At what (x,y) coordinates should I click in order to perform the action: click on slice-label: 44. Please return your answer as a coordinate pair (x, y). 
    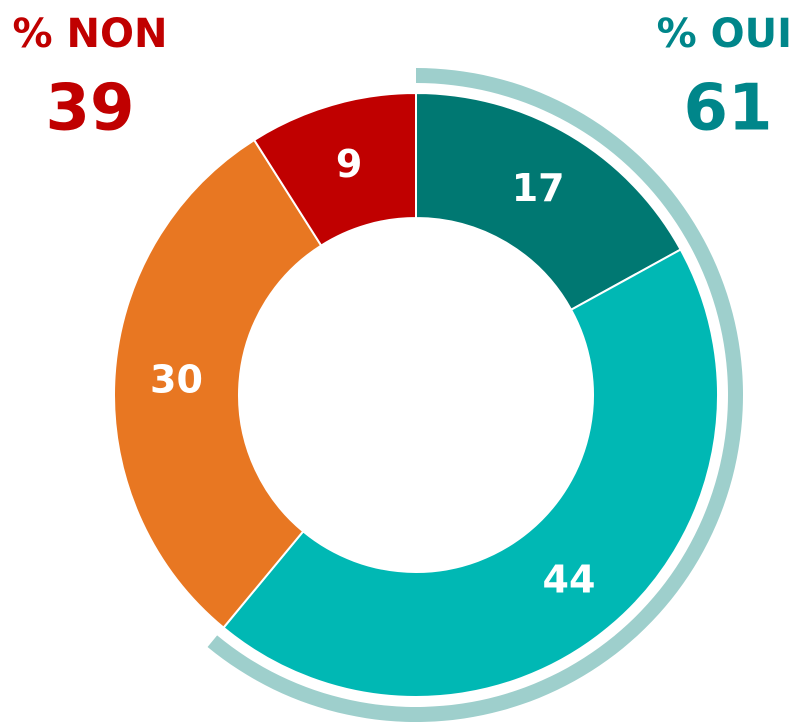
    Looking at the image, I should click on (569, 579).